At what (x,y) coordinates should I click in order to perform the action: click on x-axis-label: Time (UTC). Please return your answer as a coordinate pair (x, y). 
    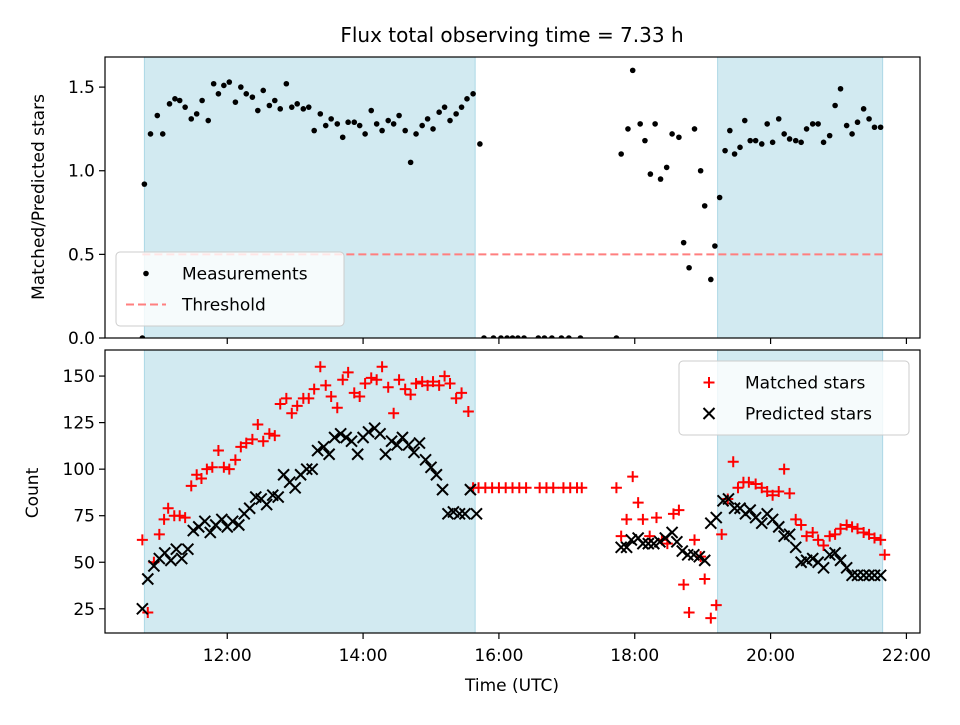
    Looking at the image, I should click on (511, 686).